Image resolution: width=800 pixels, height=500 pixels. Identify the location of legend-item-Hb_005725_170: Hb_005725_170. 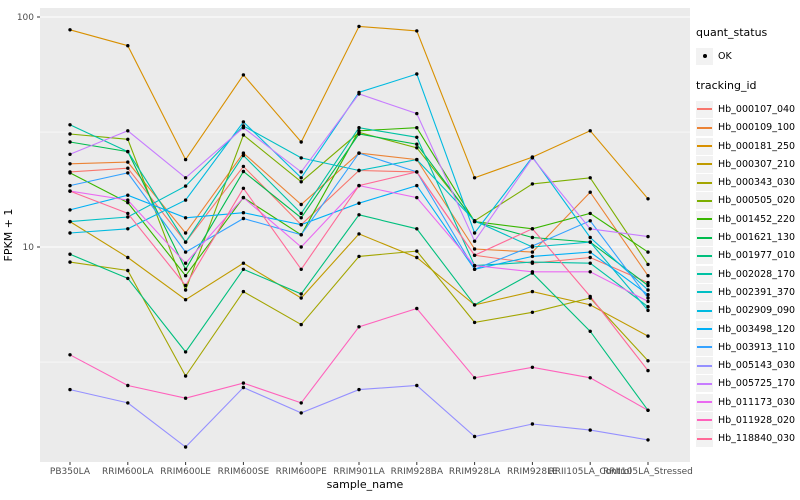
(748, 384).